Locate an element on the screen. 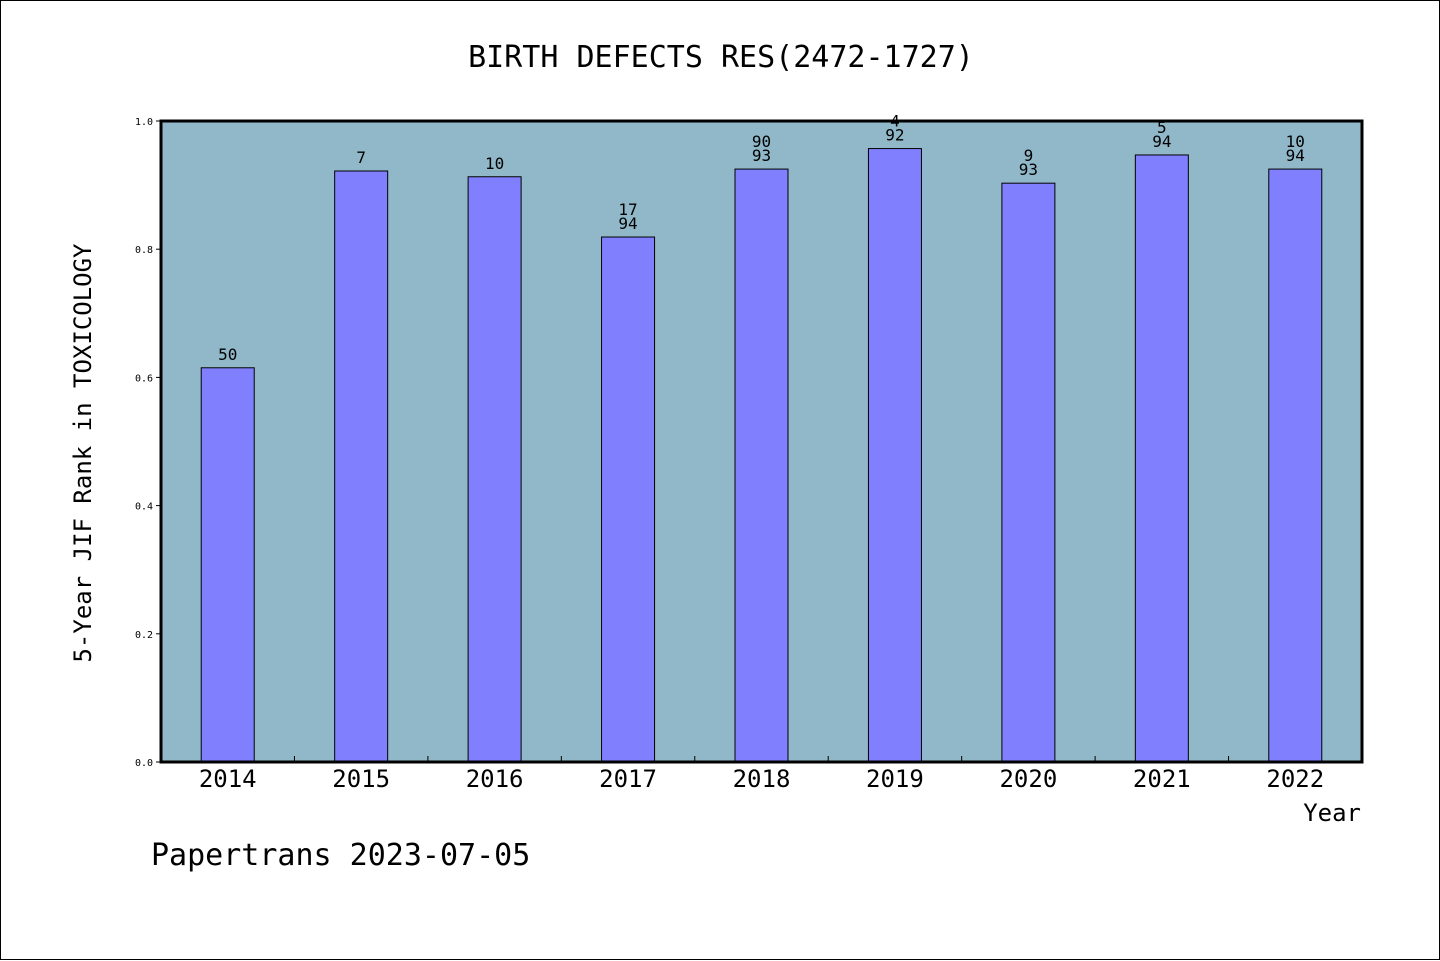  data-label-2018: 93 is located at coordinates (761, 155).